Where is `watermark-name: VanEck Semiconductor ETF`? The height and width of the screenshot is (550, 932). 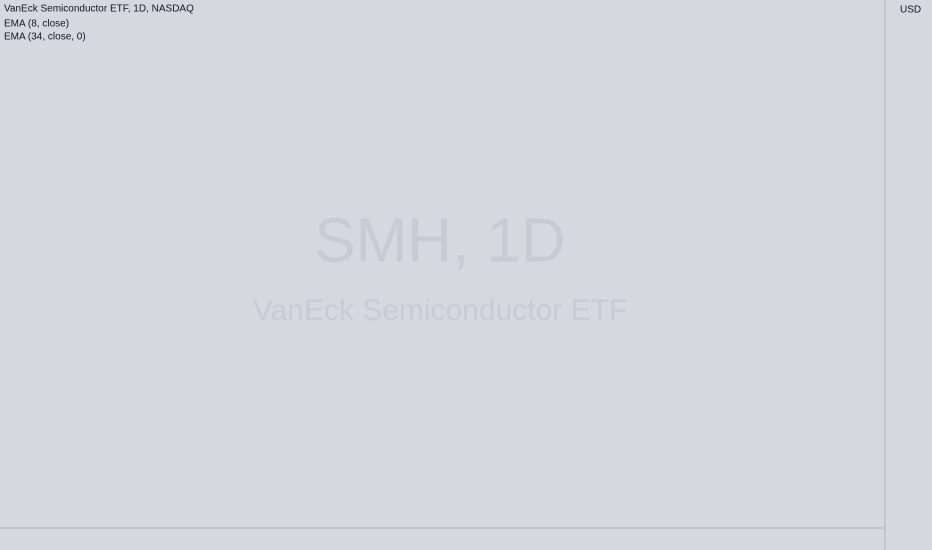 watermark-name: VanEck Semiconductor ETF is located at coordinates (440, 310).